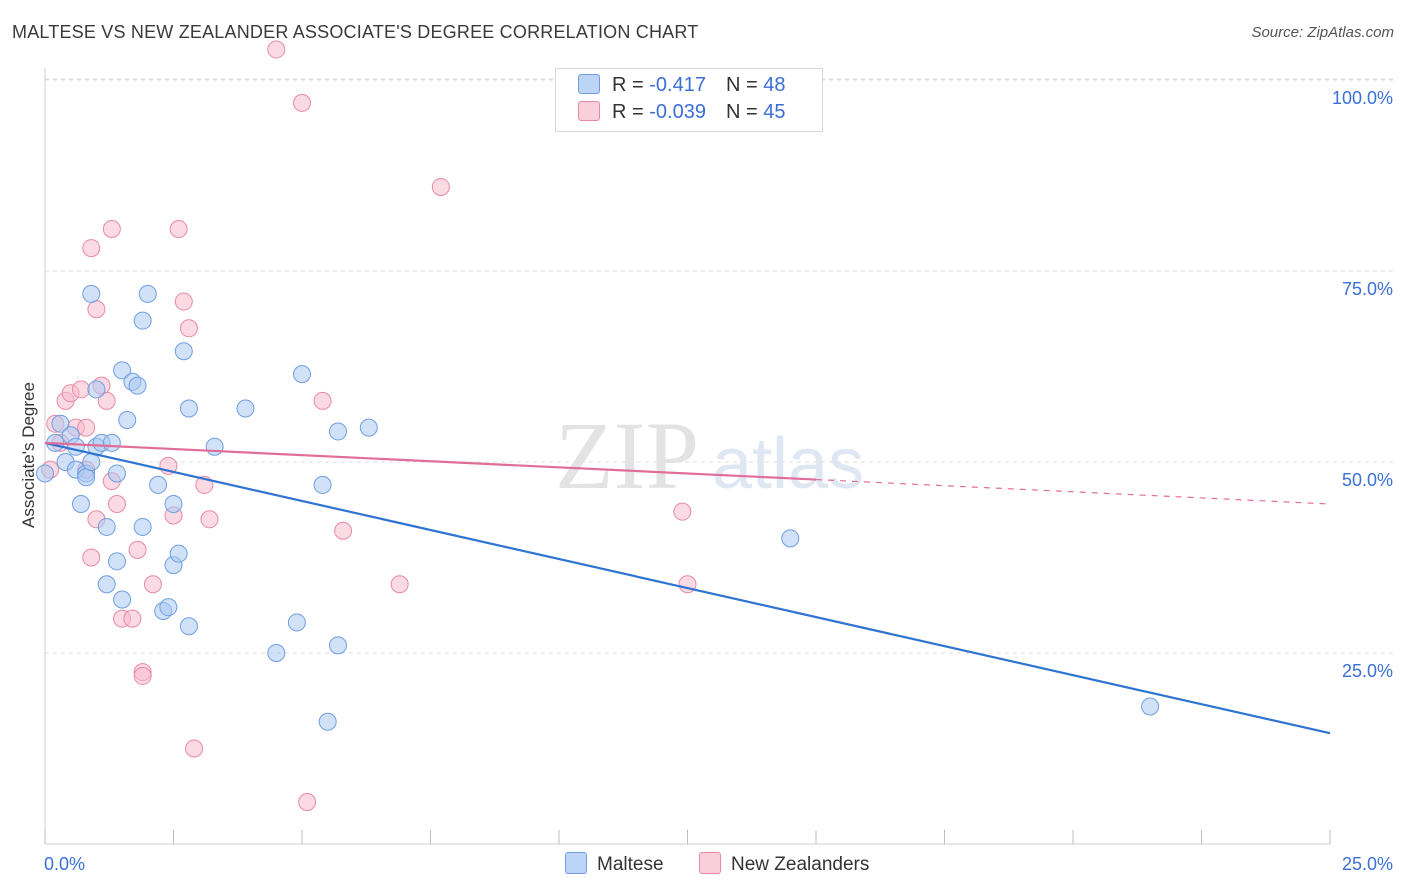 The height and width of the screenshot is (892, 1406). I want to click on x-tick-labels: 0.0% 25.0%, so click(718, 864).